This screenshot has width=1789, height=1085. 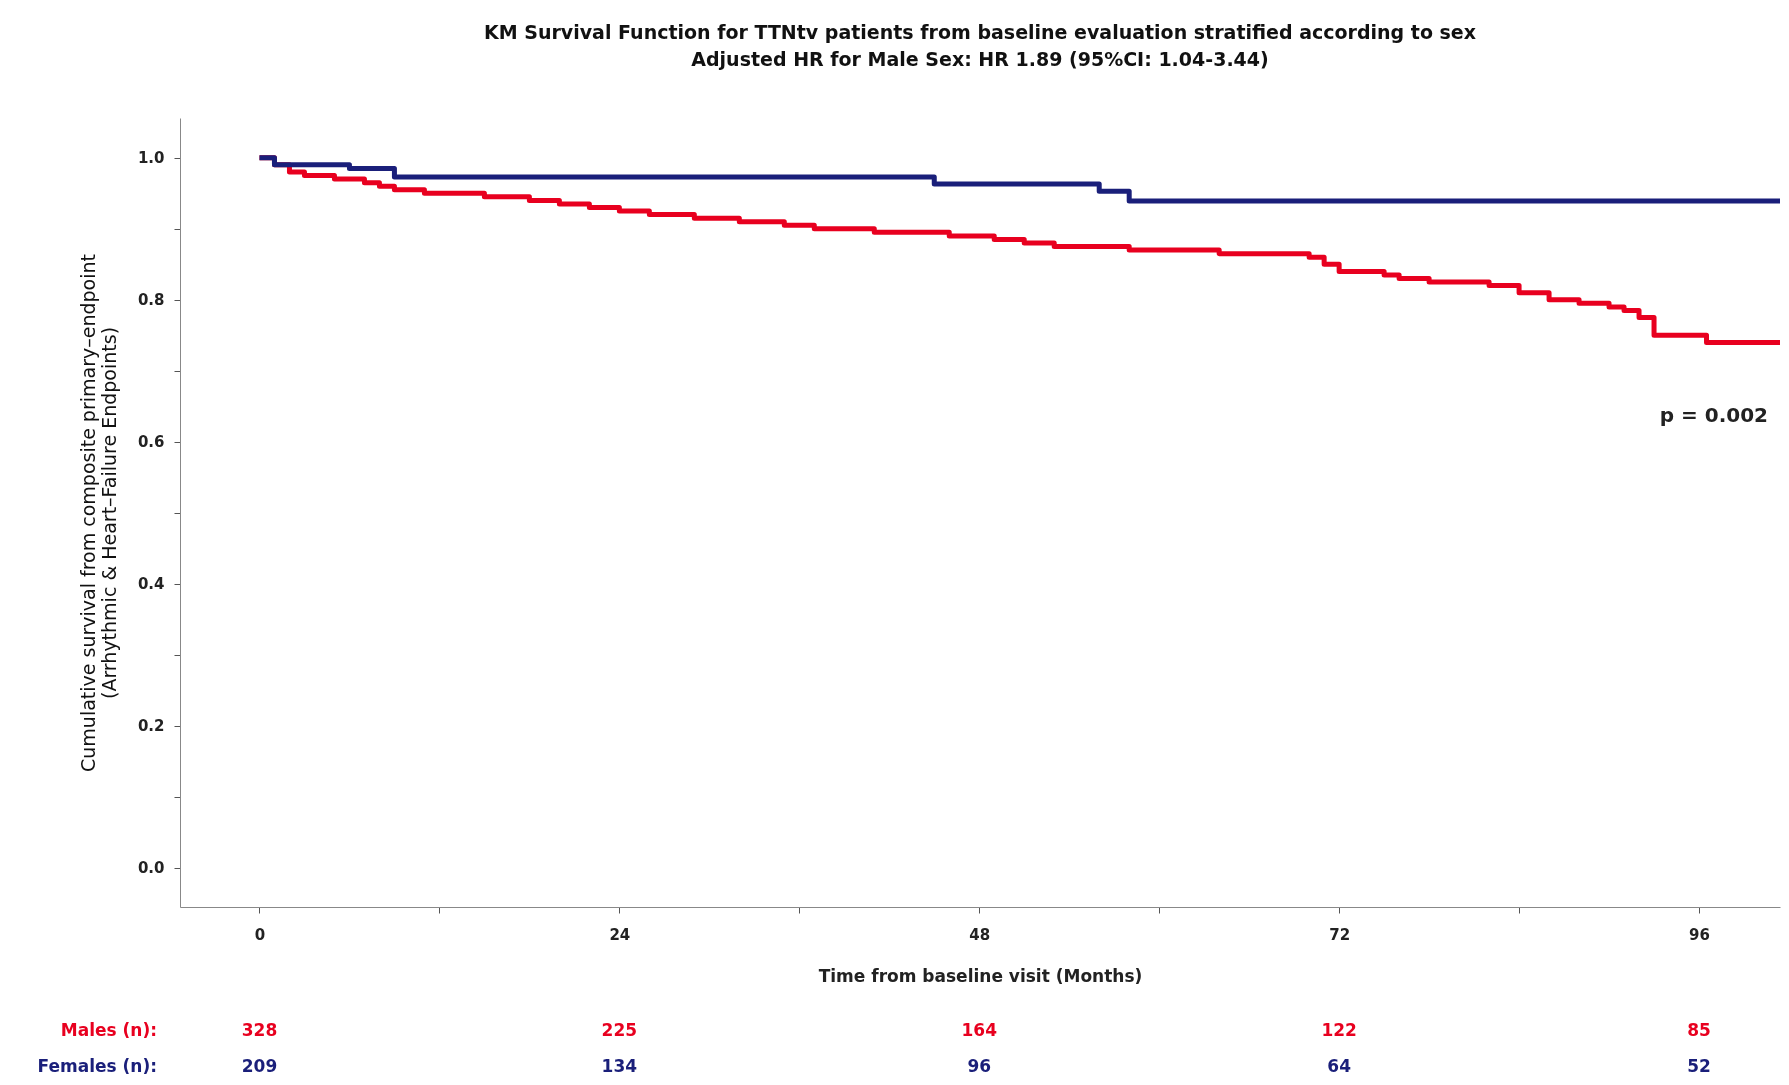 I want to click on x-axis-title: Time from baseline visit (Months), so click(x=980, y=975).